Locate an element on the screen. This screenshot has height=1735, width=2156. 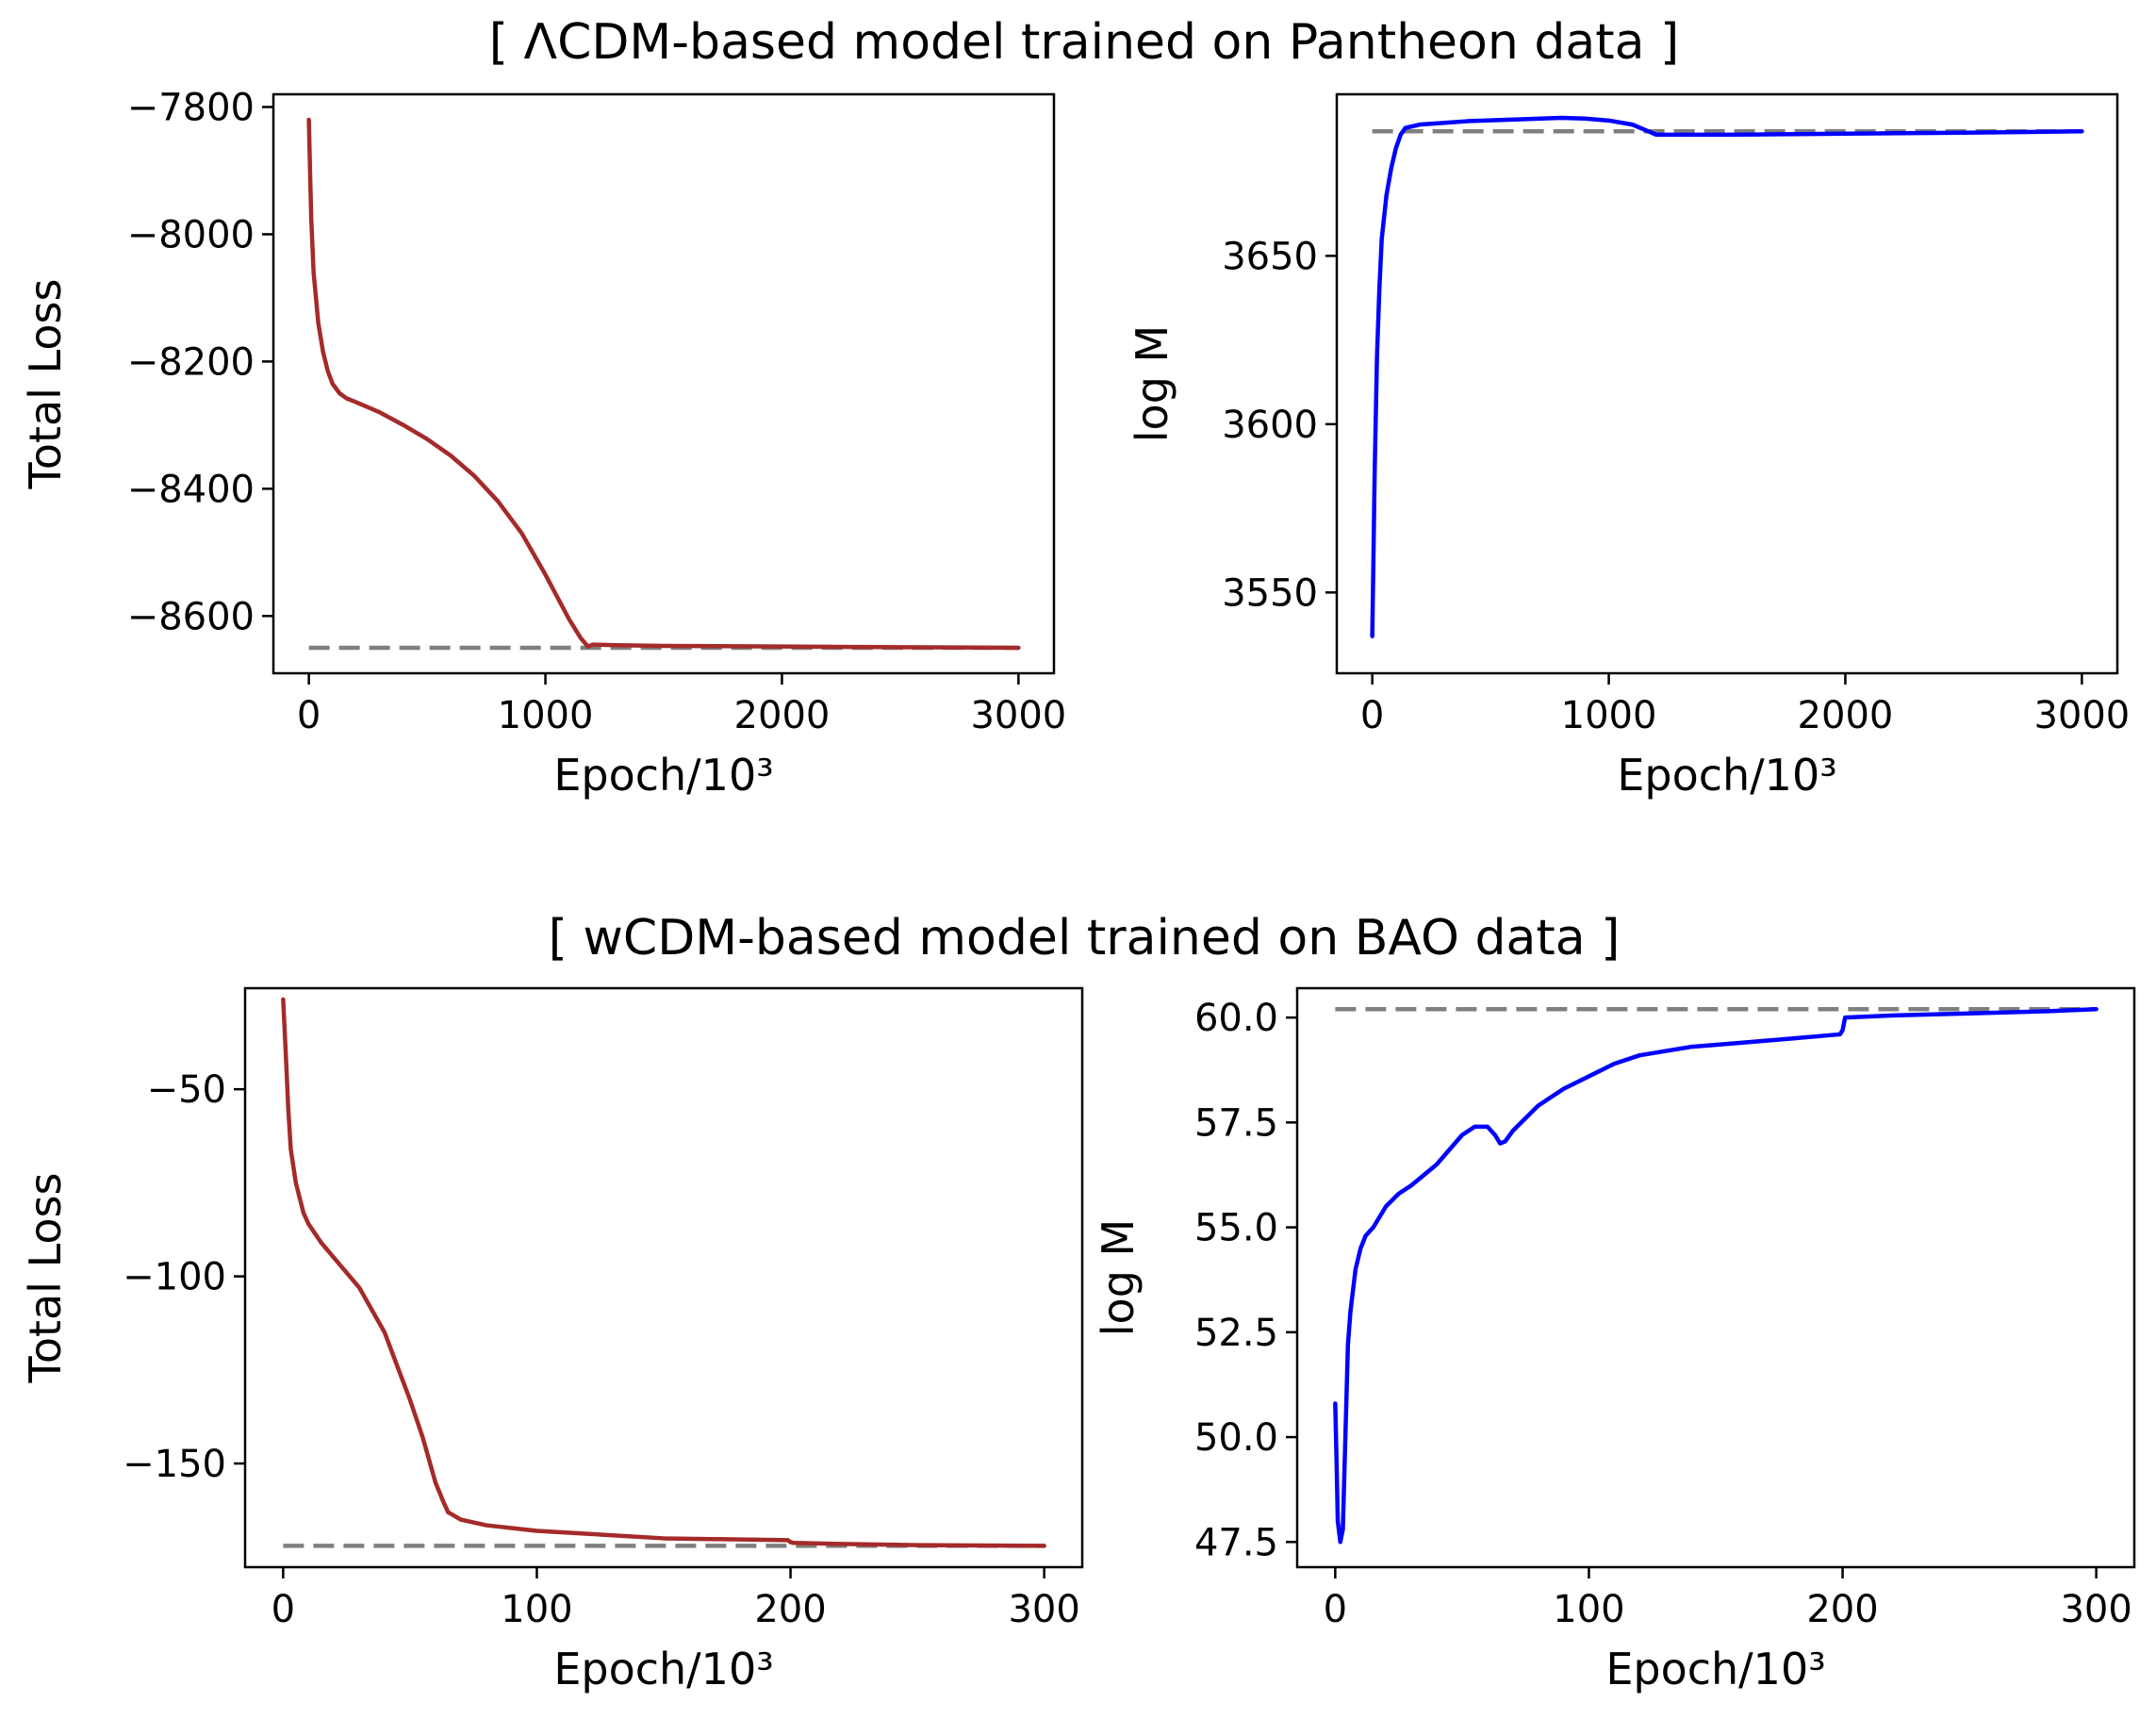
y-tick-label: 50.0 is located at coordinates (1236, 1438).